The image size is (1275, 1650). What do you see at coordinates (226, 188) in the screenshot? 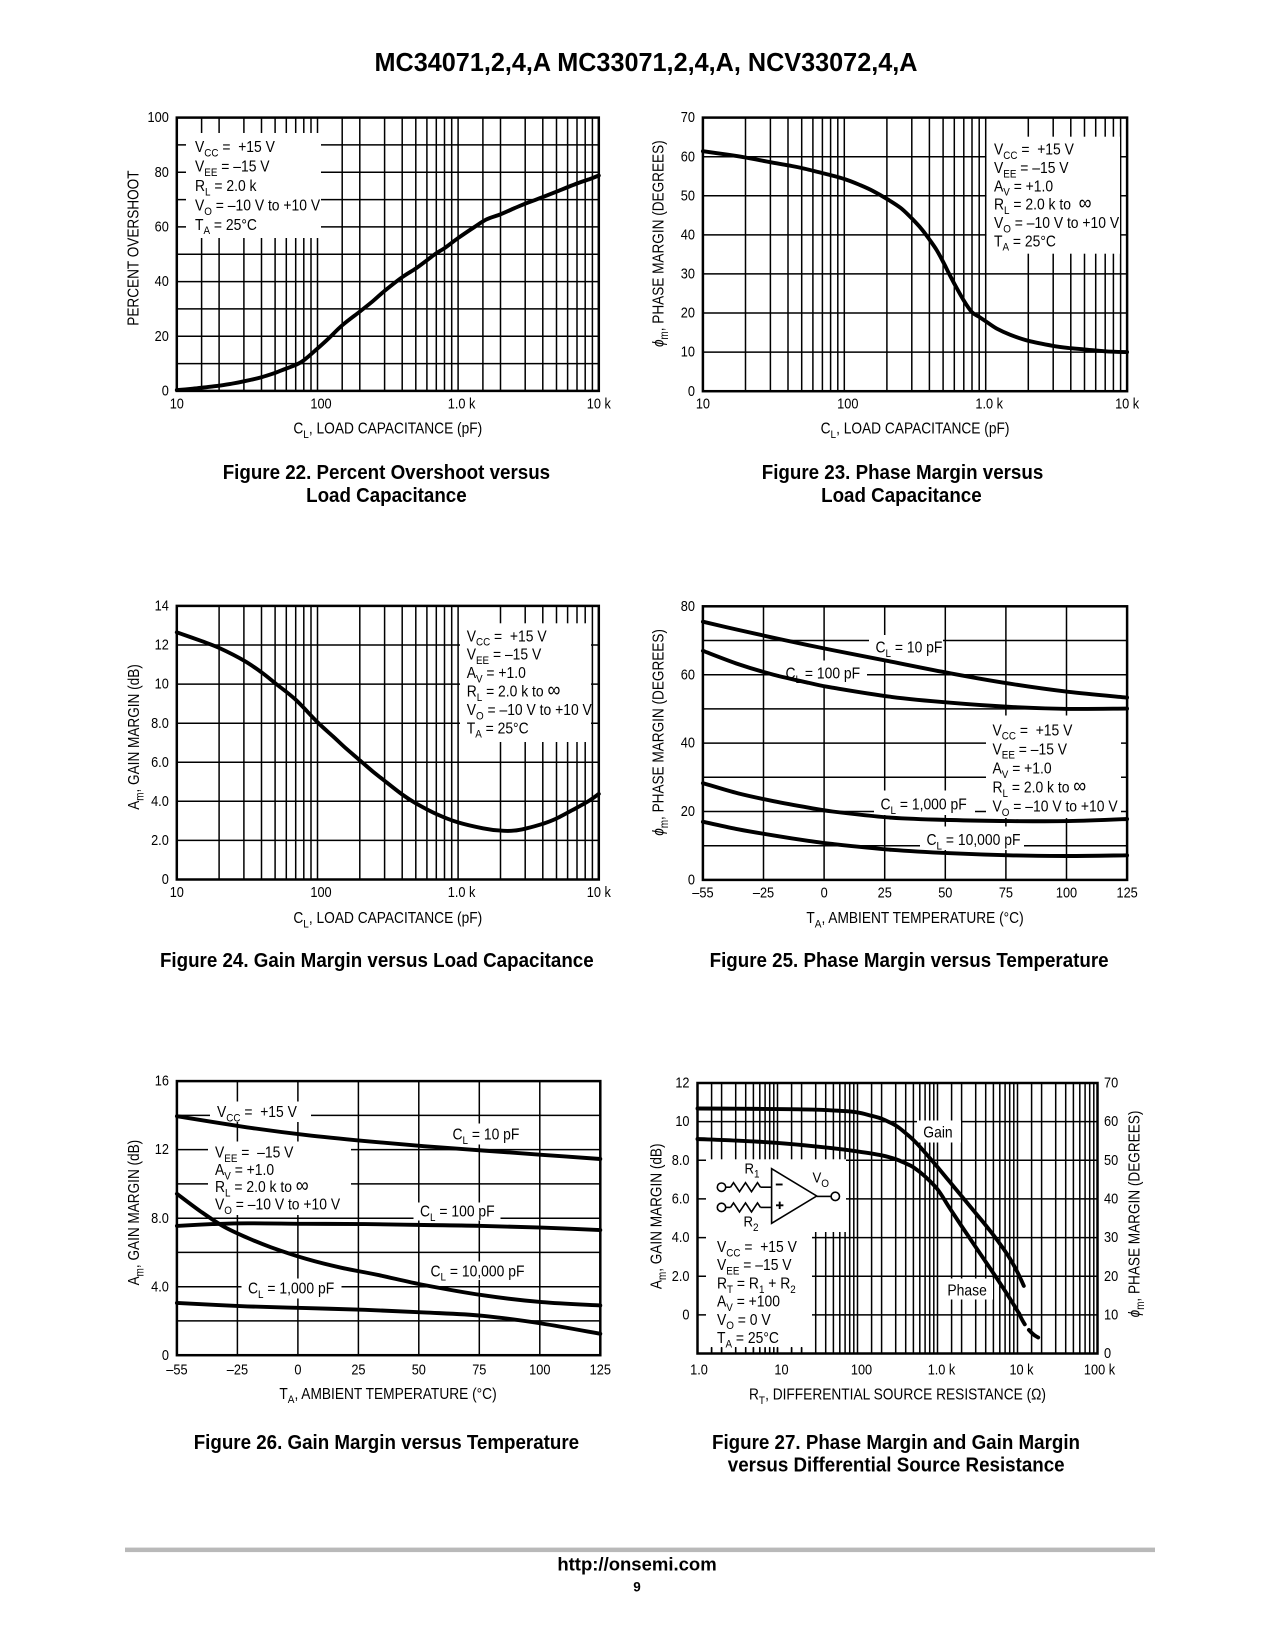
I see `svg-text: RL​ = 2.0 k` at bounding box center [226, 188].